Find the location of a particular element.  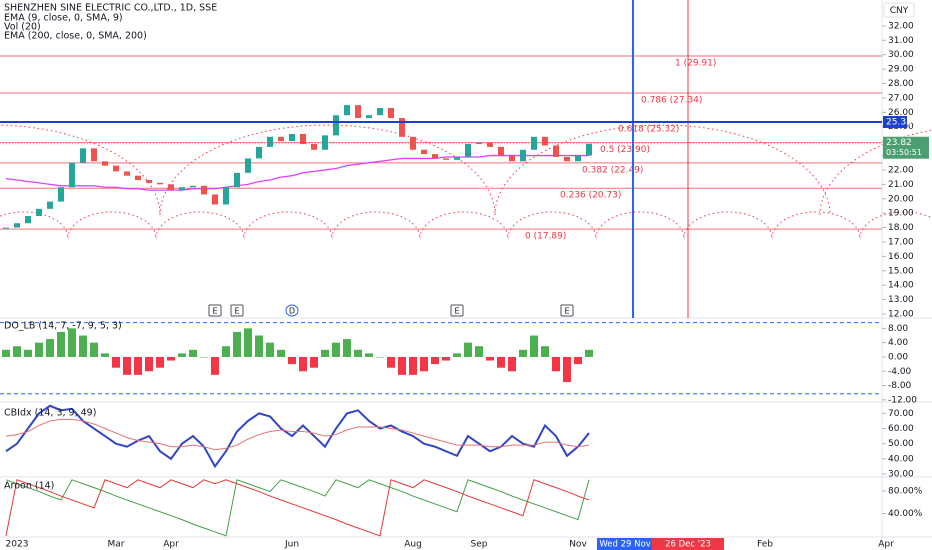

currency: CNY is located at coordinates (899, 11).